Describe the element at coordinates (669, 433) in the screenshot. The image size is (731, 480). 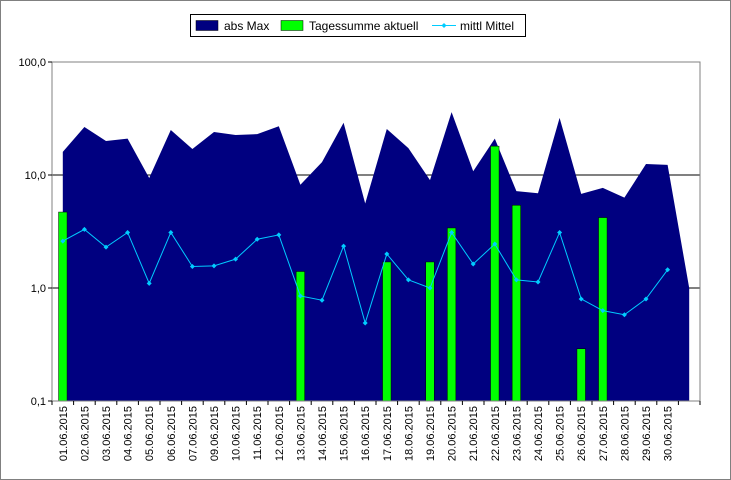
I see `x-tick-label: 30.06.2015` at that location.